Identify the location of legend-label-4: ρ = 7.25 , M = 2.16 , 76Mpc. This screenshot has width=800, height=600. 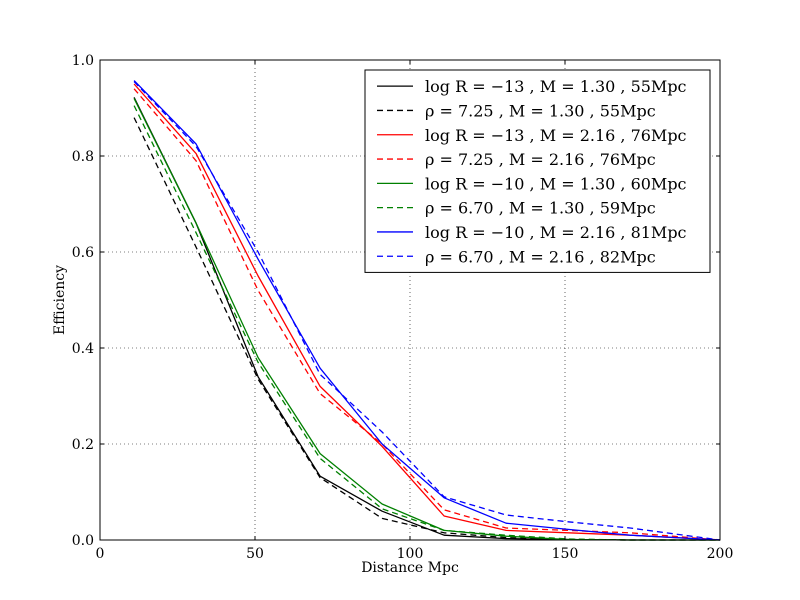
(540, 159).